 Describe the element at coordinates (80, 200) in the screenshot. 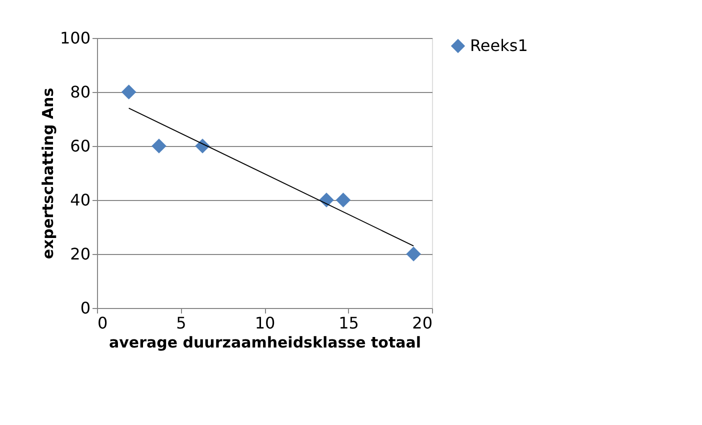

I see `y-tick-label: 40` at that location.